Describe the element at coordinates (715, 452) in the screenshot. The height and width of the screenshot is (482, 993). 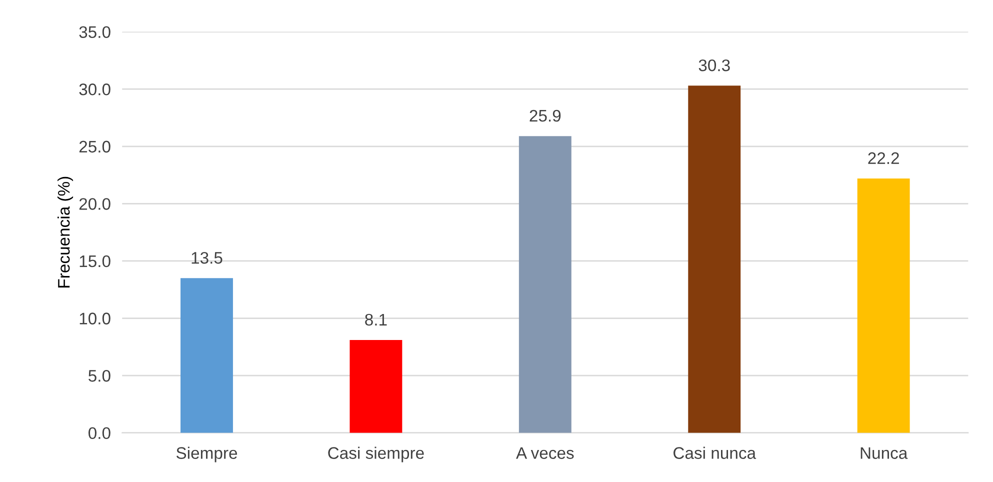
I see `x-tick-label: Casi nunca` at that location.